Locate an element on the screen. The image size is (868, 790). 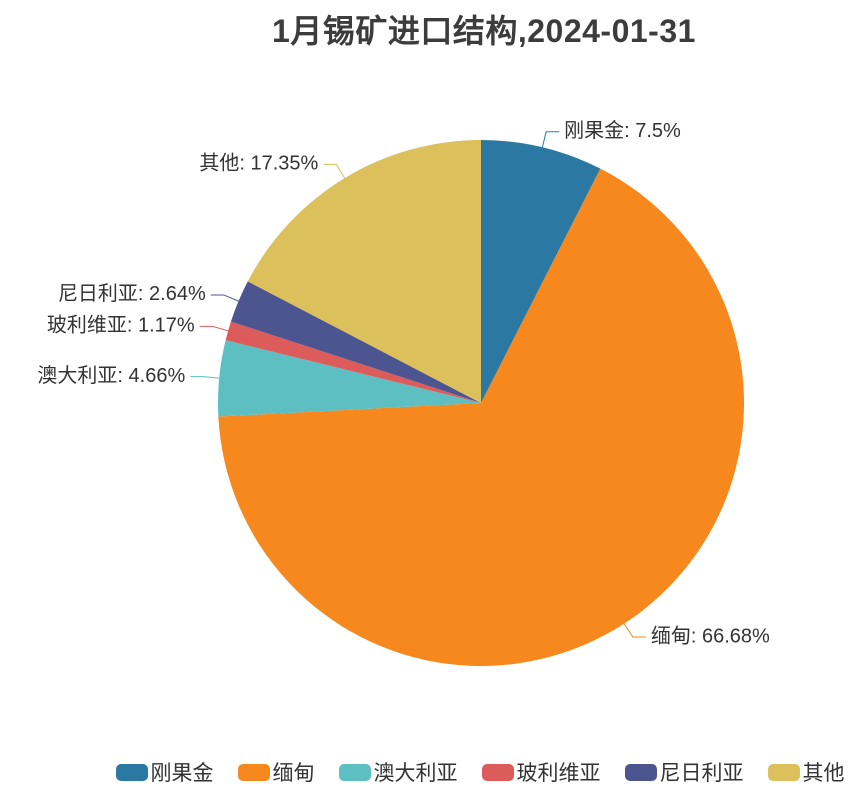
legend-label: 尼日利亚 is located at coordinates (701, 773).